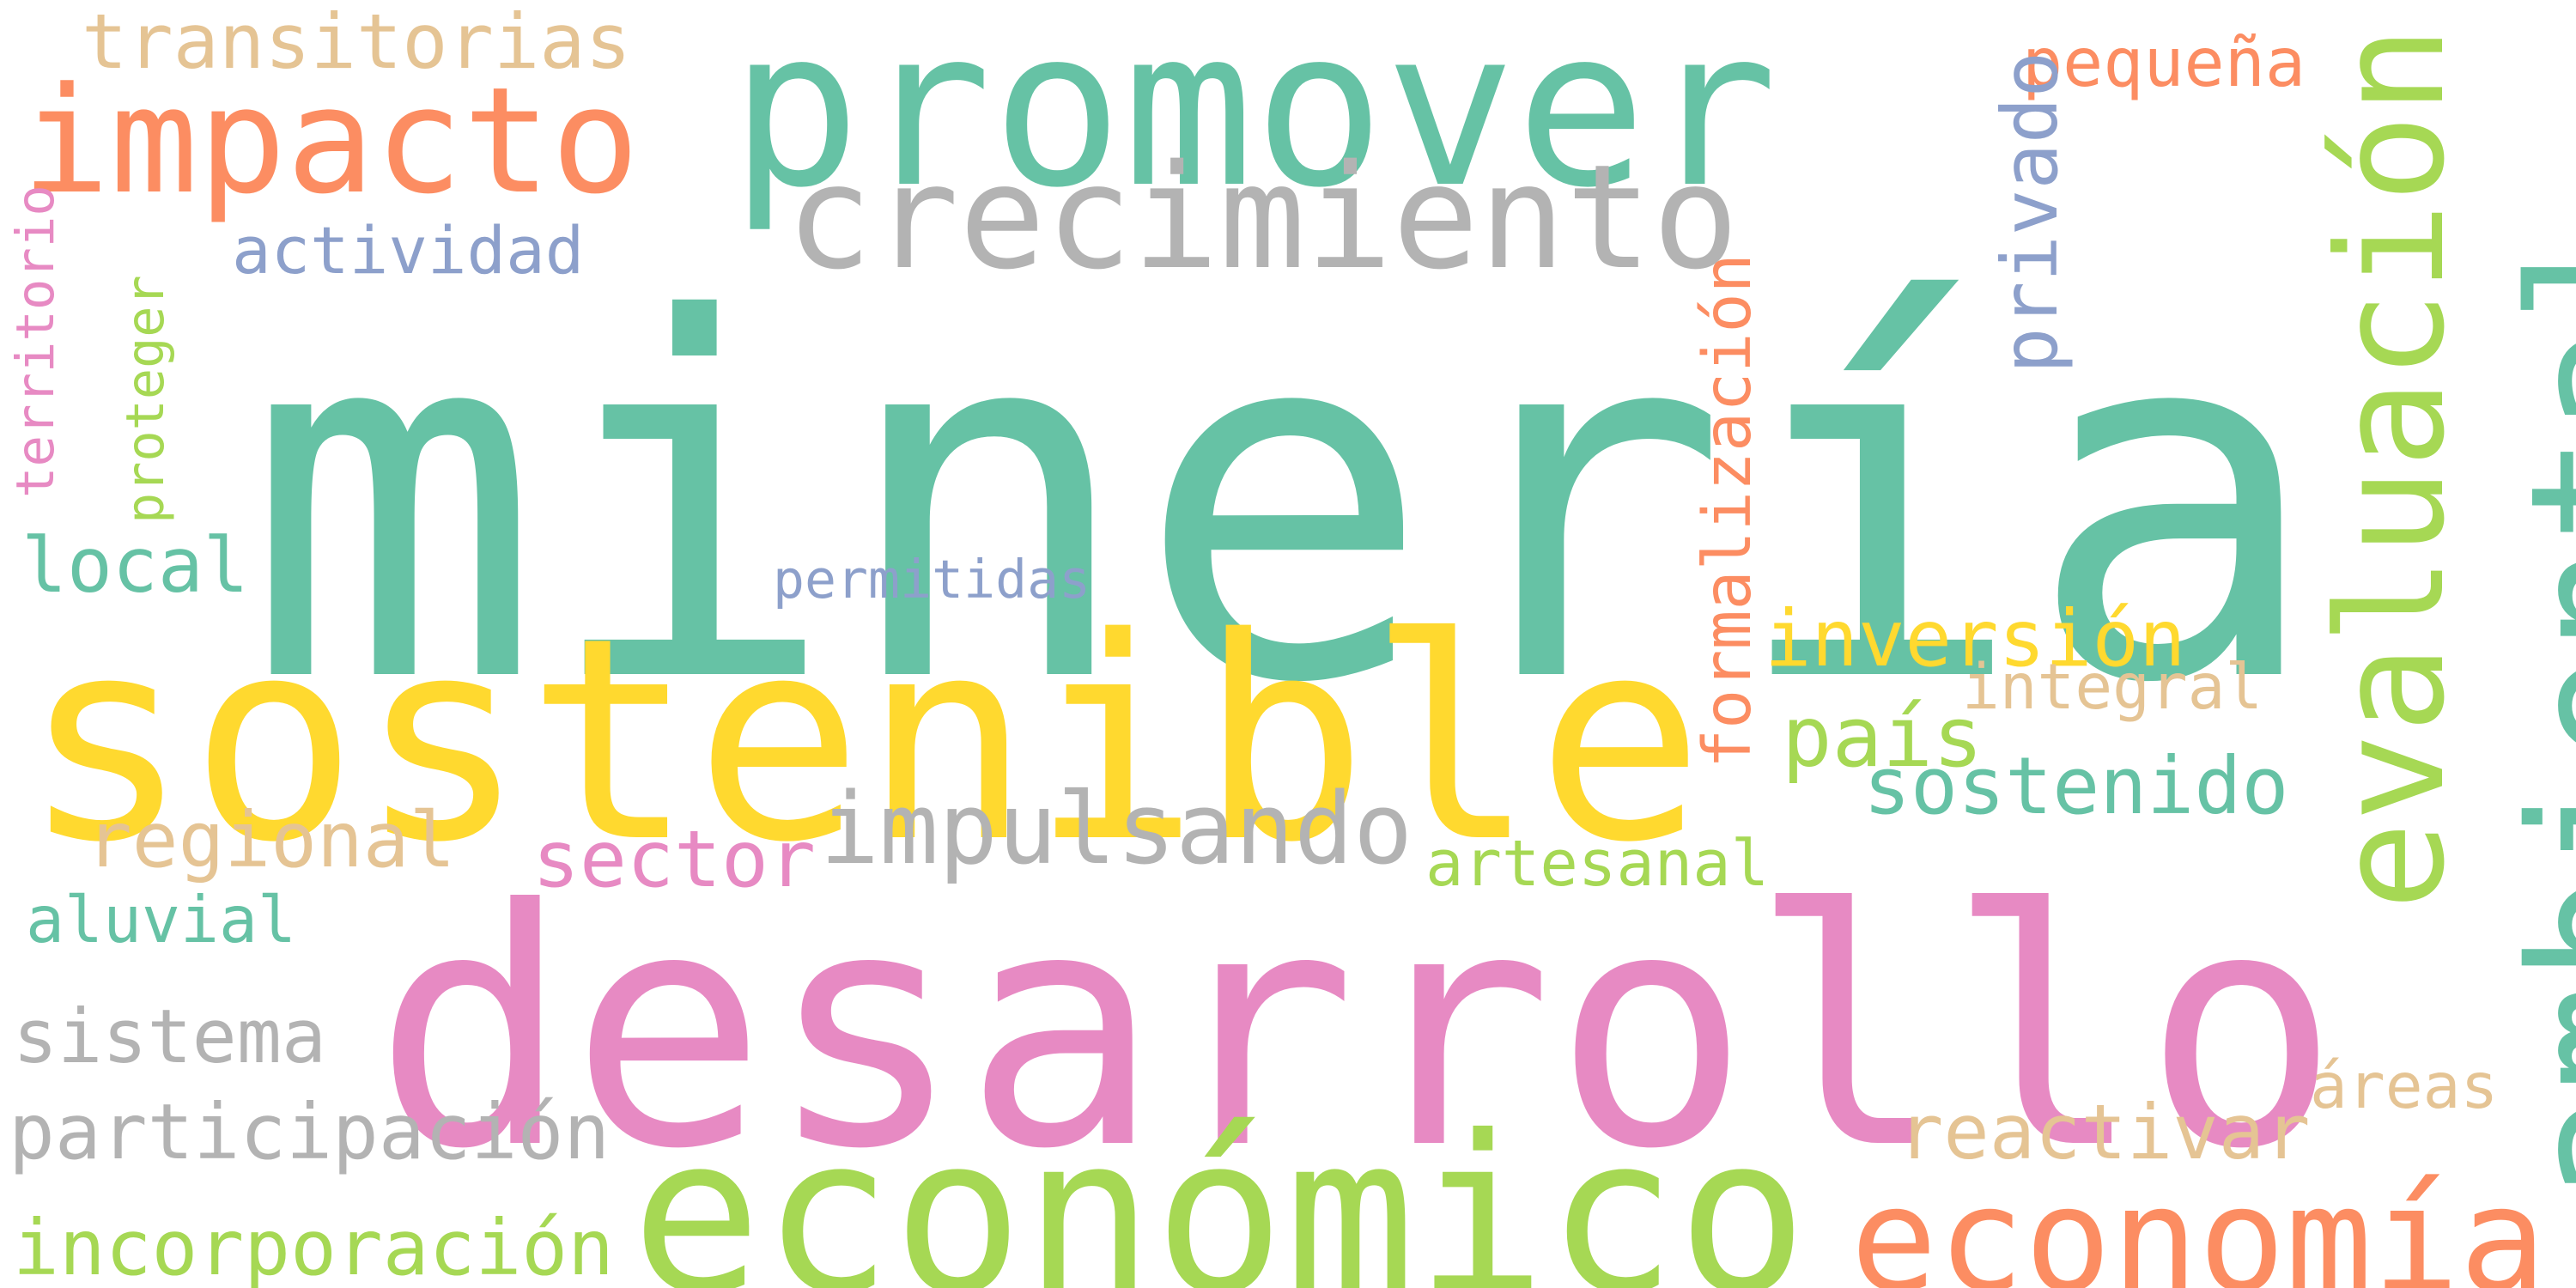 This screenshot has width=2576, height=1288. Describe the element at coordinates (1254, 117) in the screenshot. I see `word-promover: promover` at that location.